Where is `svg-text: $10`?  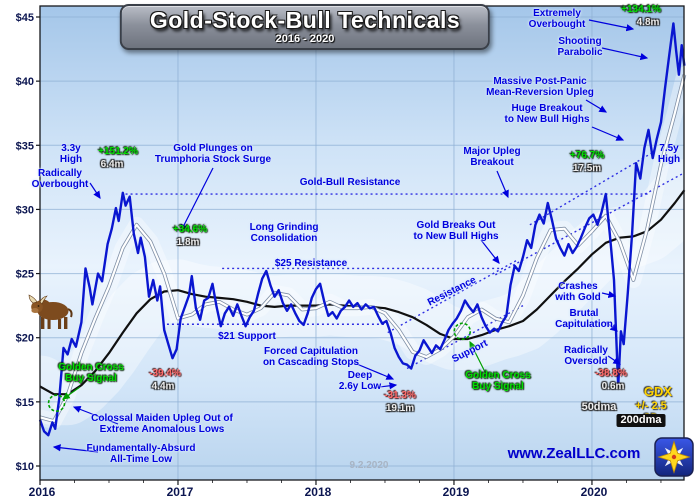 svg-text: $10 is located at coordinates (25, 467).